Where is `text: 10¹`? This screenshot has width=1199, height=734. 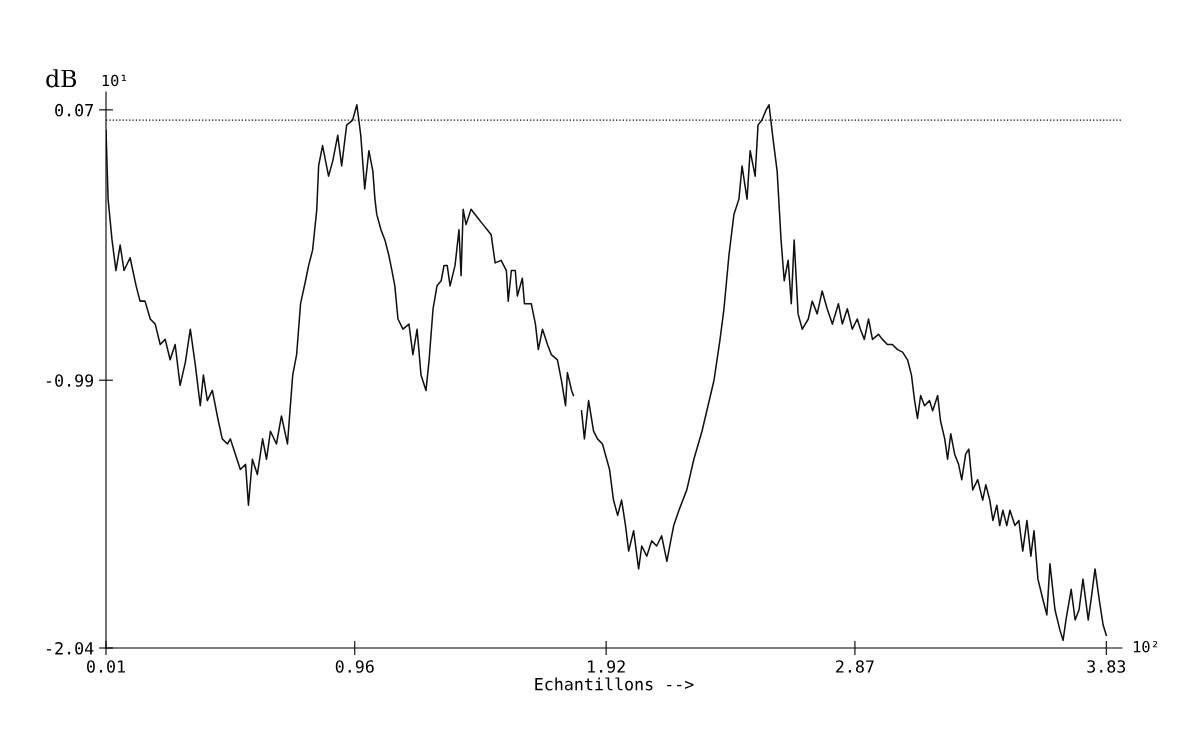 text: 10¹ is located at coordinates (114, 80).